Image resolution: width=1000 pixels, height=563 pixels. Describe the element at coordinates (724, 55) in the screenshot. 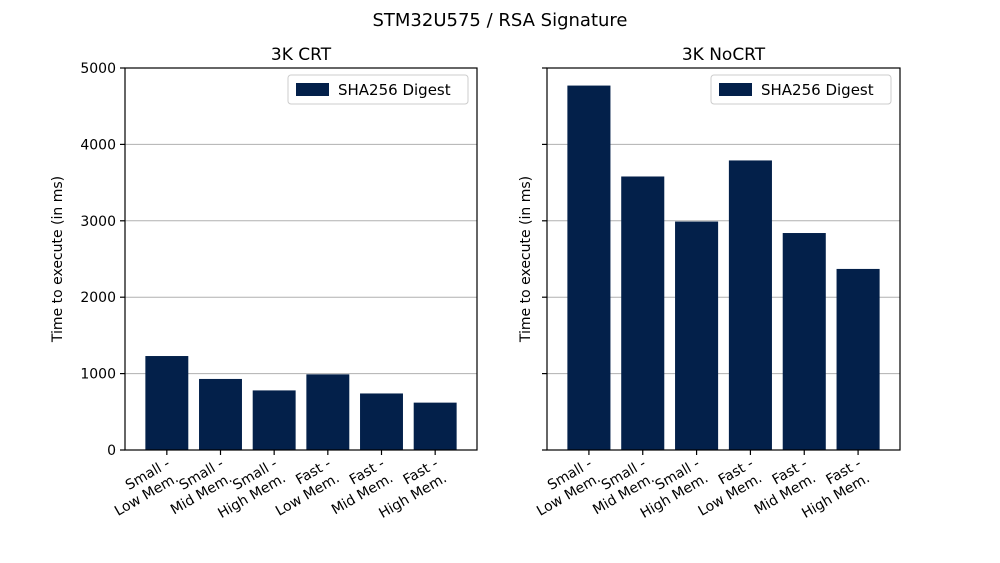

I see `panel-title: 3K NoCRT` at that location.